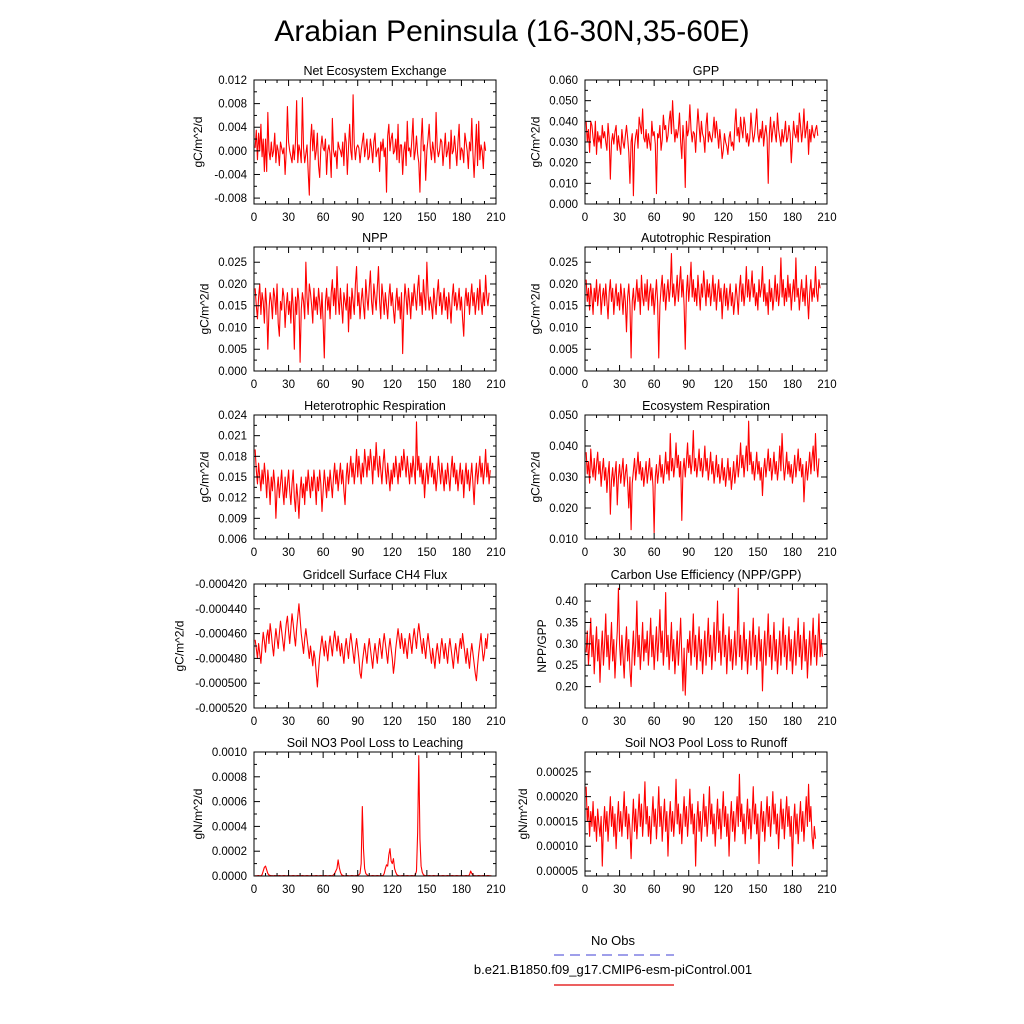 The height and width of the screenshot is (1024, 1024). Describe the element at coordinates (567, 666) in the screenshot. I see `y-tick-label: 0.25` at that location.